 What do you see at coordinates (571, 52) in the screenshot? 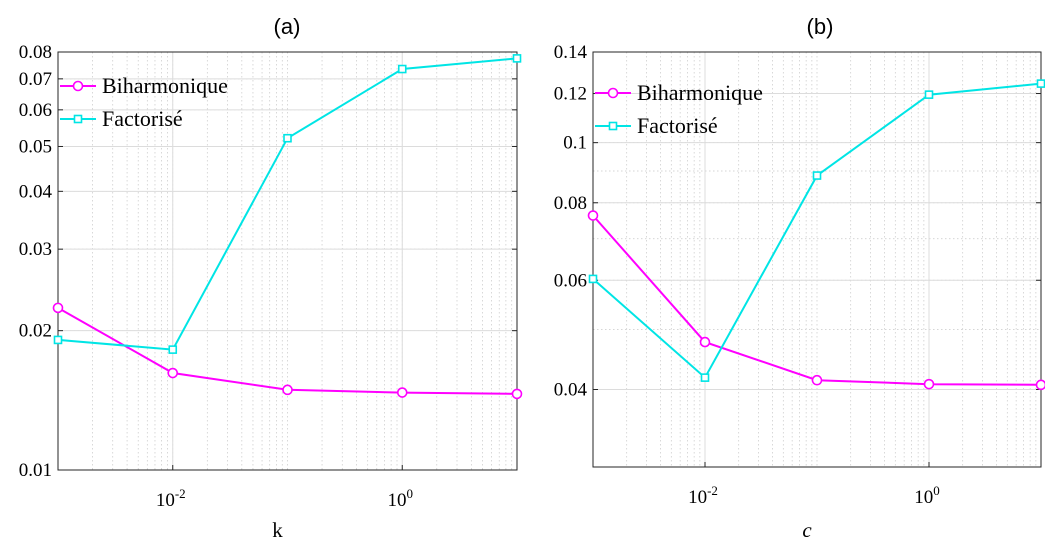
I see `y-tick-label: 0.14` at bounding box center [571, 52].